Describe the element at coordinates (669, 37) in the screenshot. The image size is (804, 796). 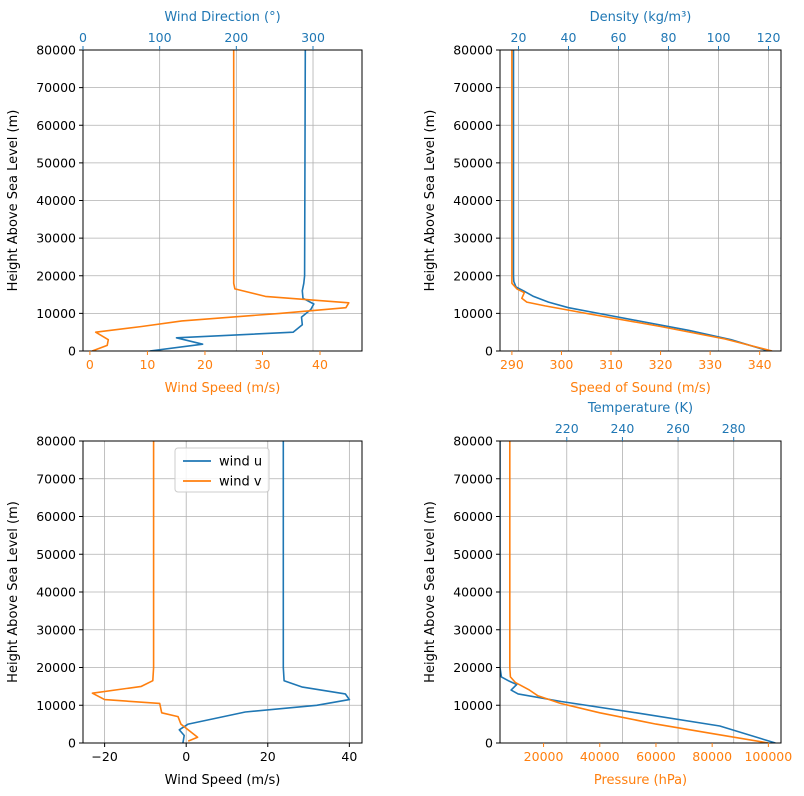
I see `top-tick-label: 80` at that location.